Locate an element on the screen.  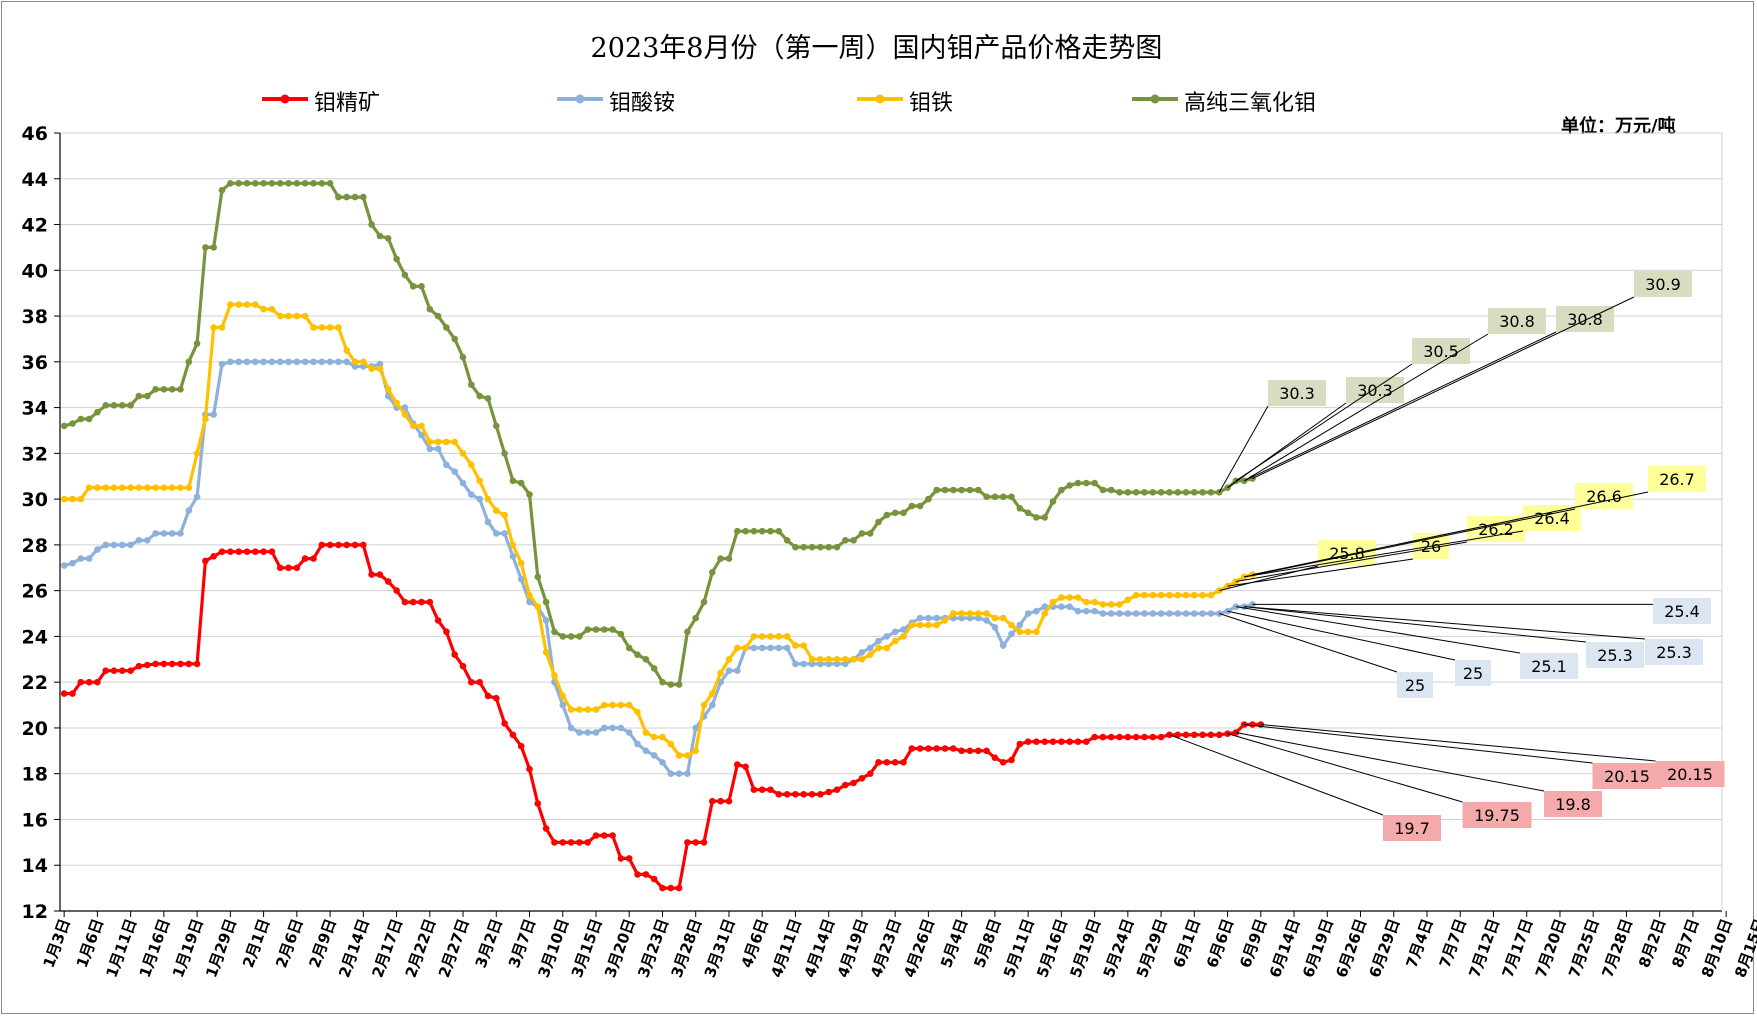
x-tick-label: 4月26日 is located at coordinates (919, 948).